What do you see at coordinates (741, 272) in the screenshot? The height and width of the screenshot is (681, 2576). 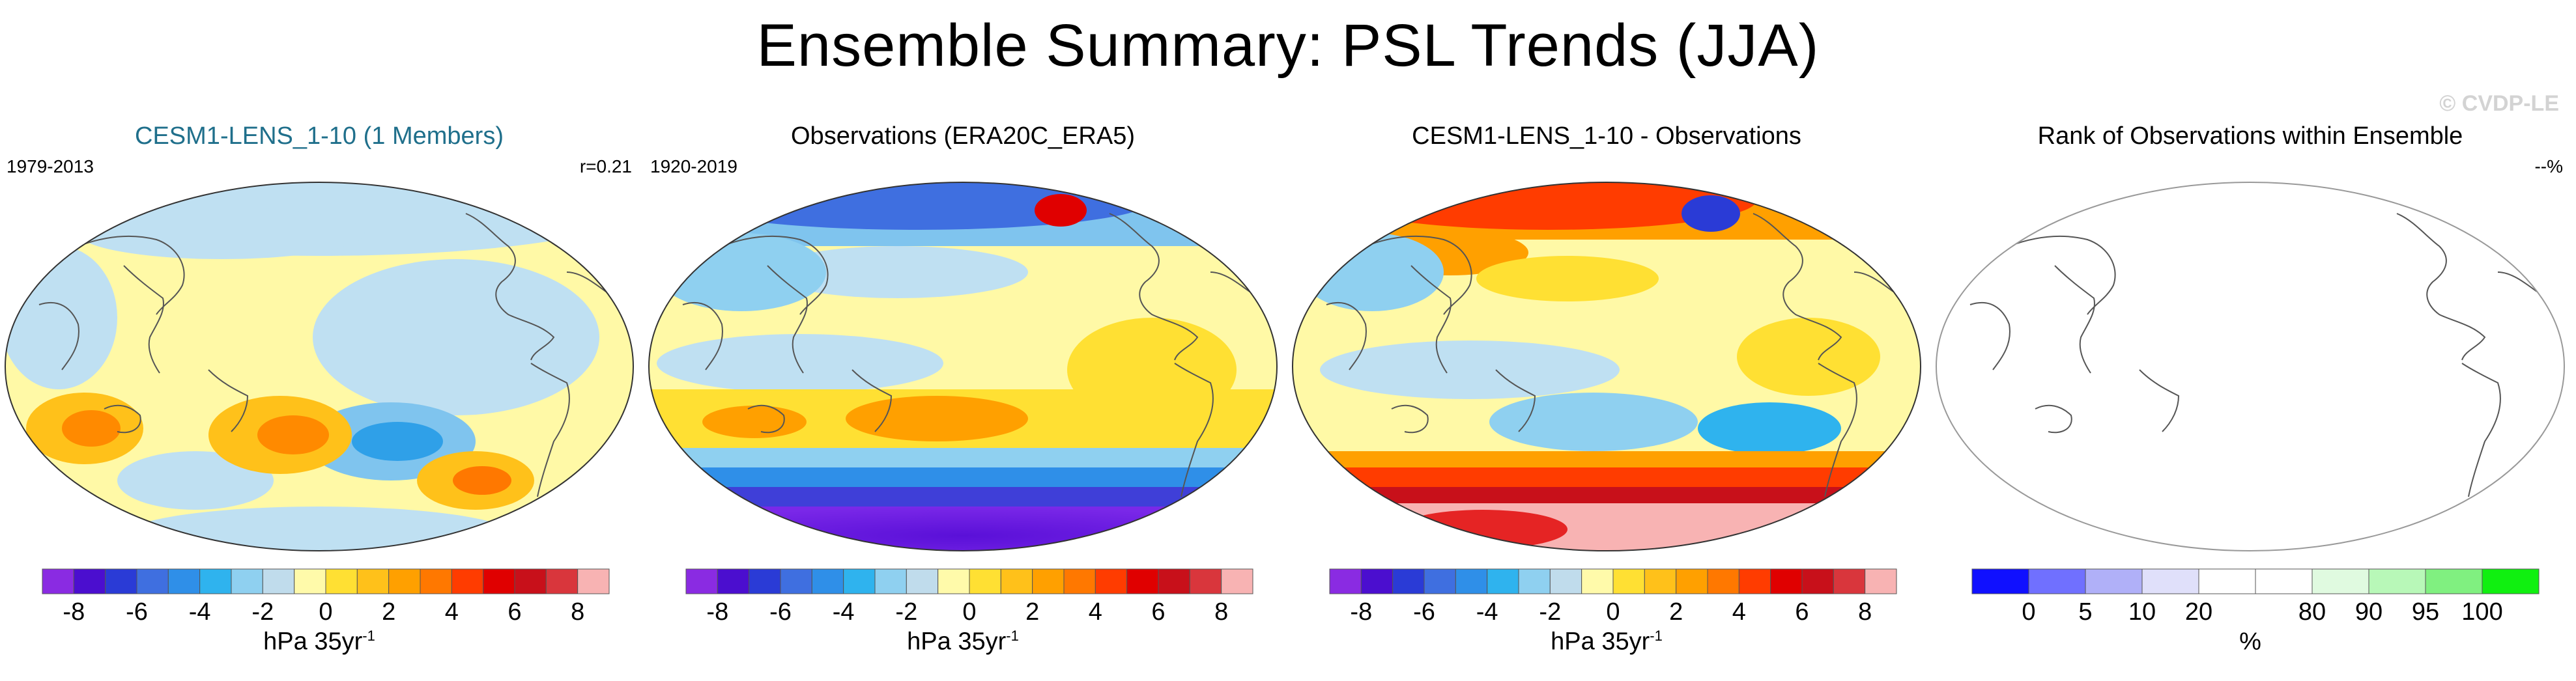 I see `region-asia-noise` at bounding box center [741, 272].